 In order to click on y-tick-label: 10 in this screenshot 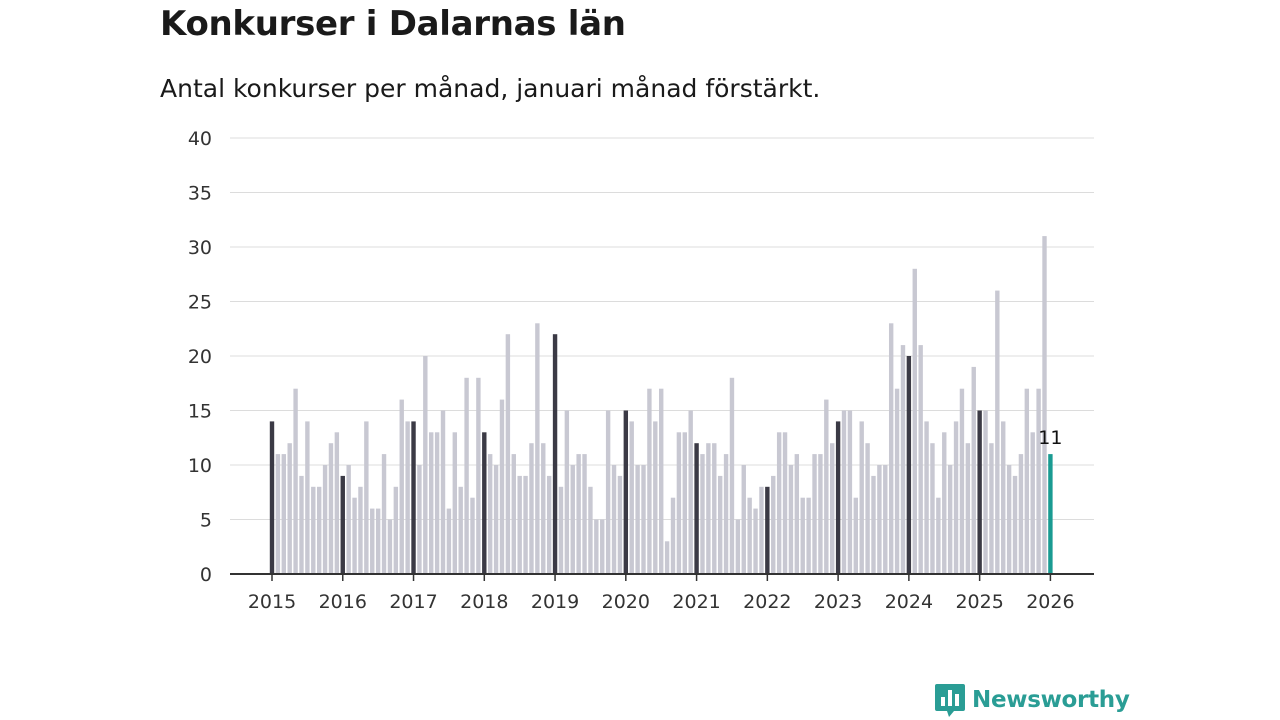, I will do `click(200, 466)`.